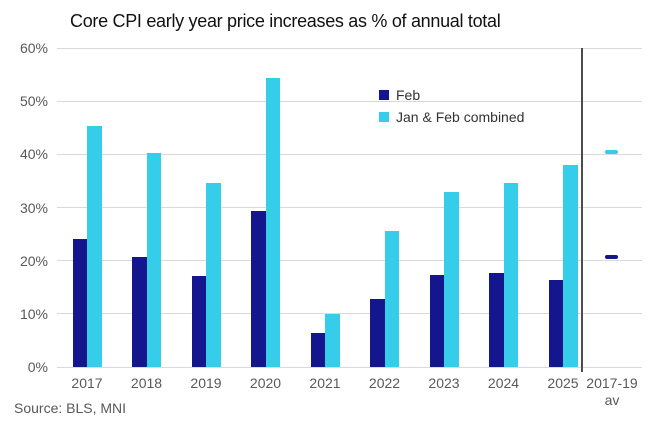 Image resolution: width=661 pixels, height=431 pixels. I want to click on y-tick-label-0%: 0%, so click(37, 367).